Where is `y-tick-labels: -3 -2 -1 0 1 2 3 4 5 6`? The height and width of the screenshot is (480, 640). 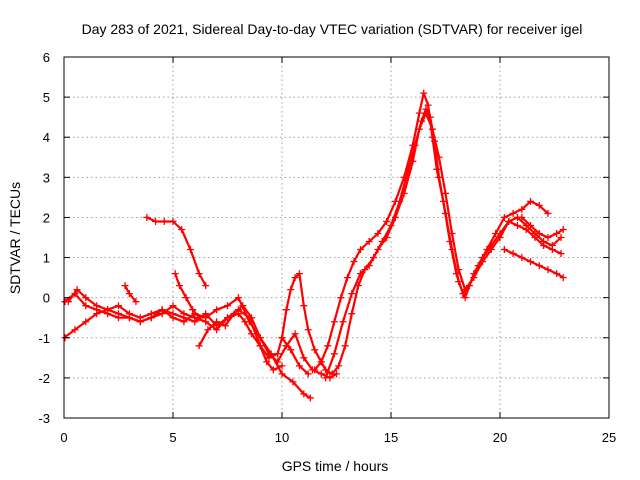 y-tick-labels: -3 -2 -1 0 1 2 3 4 5 6 is located at coordinates (44, 238).